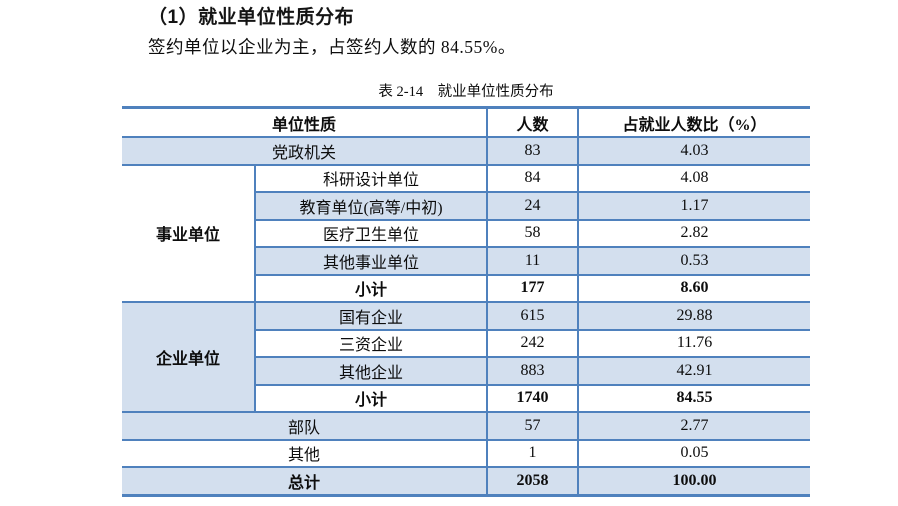 The image size is (898, 506). What do you see at coordinates (371, 343) in the screenshot?
I see `row-label: 三资企业` at bounding box center [371, 343].